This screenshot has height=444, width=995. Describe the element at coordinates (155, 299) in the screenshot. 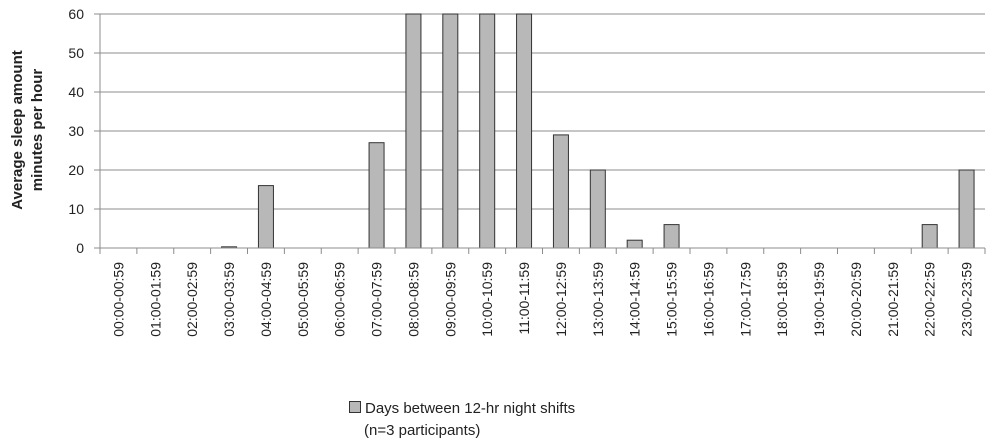

I see `x-tick-label: 01:00-01:59` at that location.